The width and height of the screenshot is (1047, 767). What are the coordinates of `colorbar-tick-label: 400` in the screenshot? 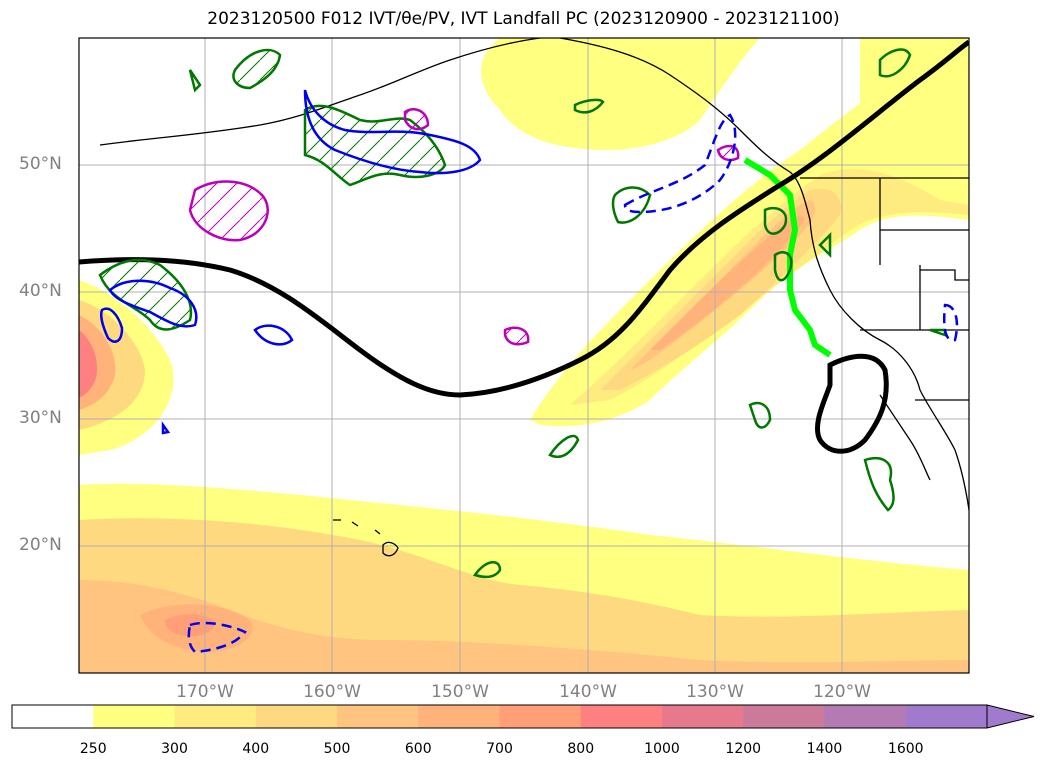 It's located at (256, 749).